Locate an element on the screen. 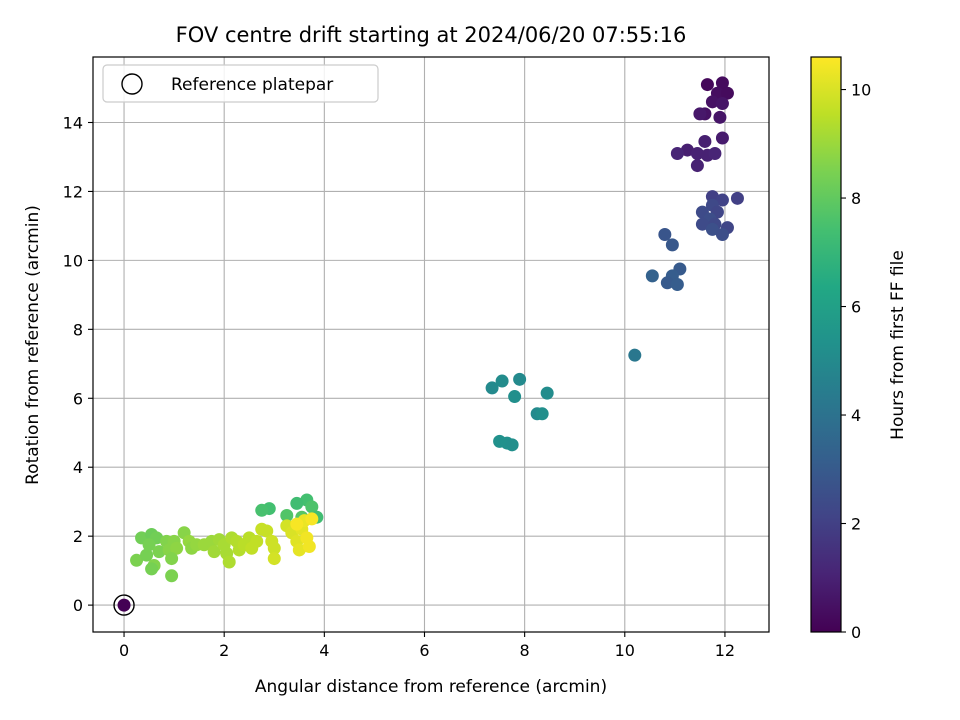 Image resolution: width=960 pixels, height=720 pixels. x-tick-label: 10 is located at coordinates (625, 650).